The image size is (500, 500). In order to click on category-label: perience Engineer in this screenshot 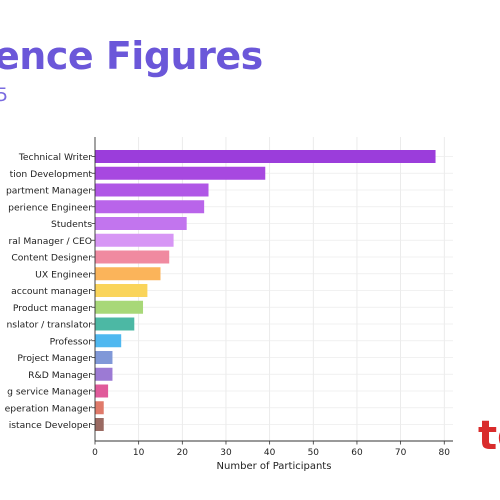, I will do `click(50, 207)`.